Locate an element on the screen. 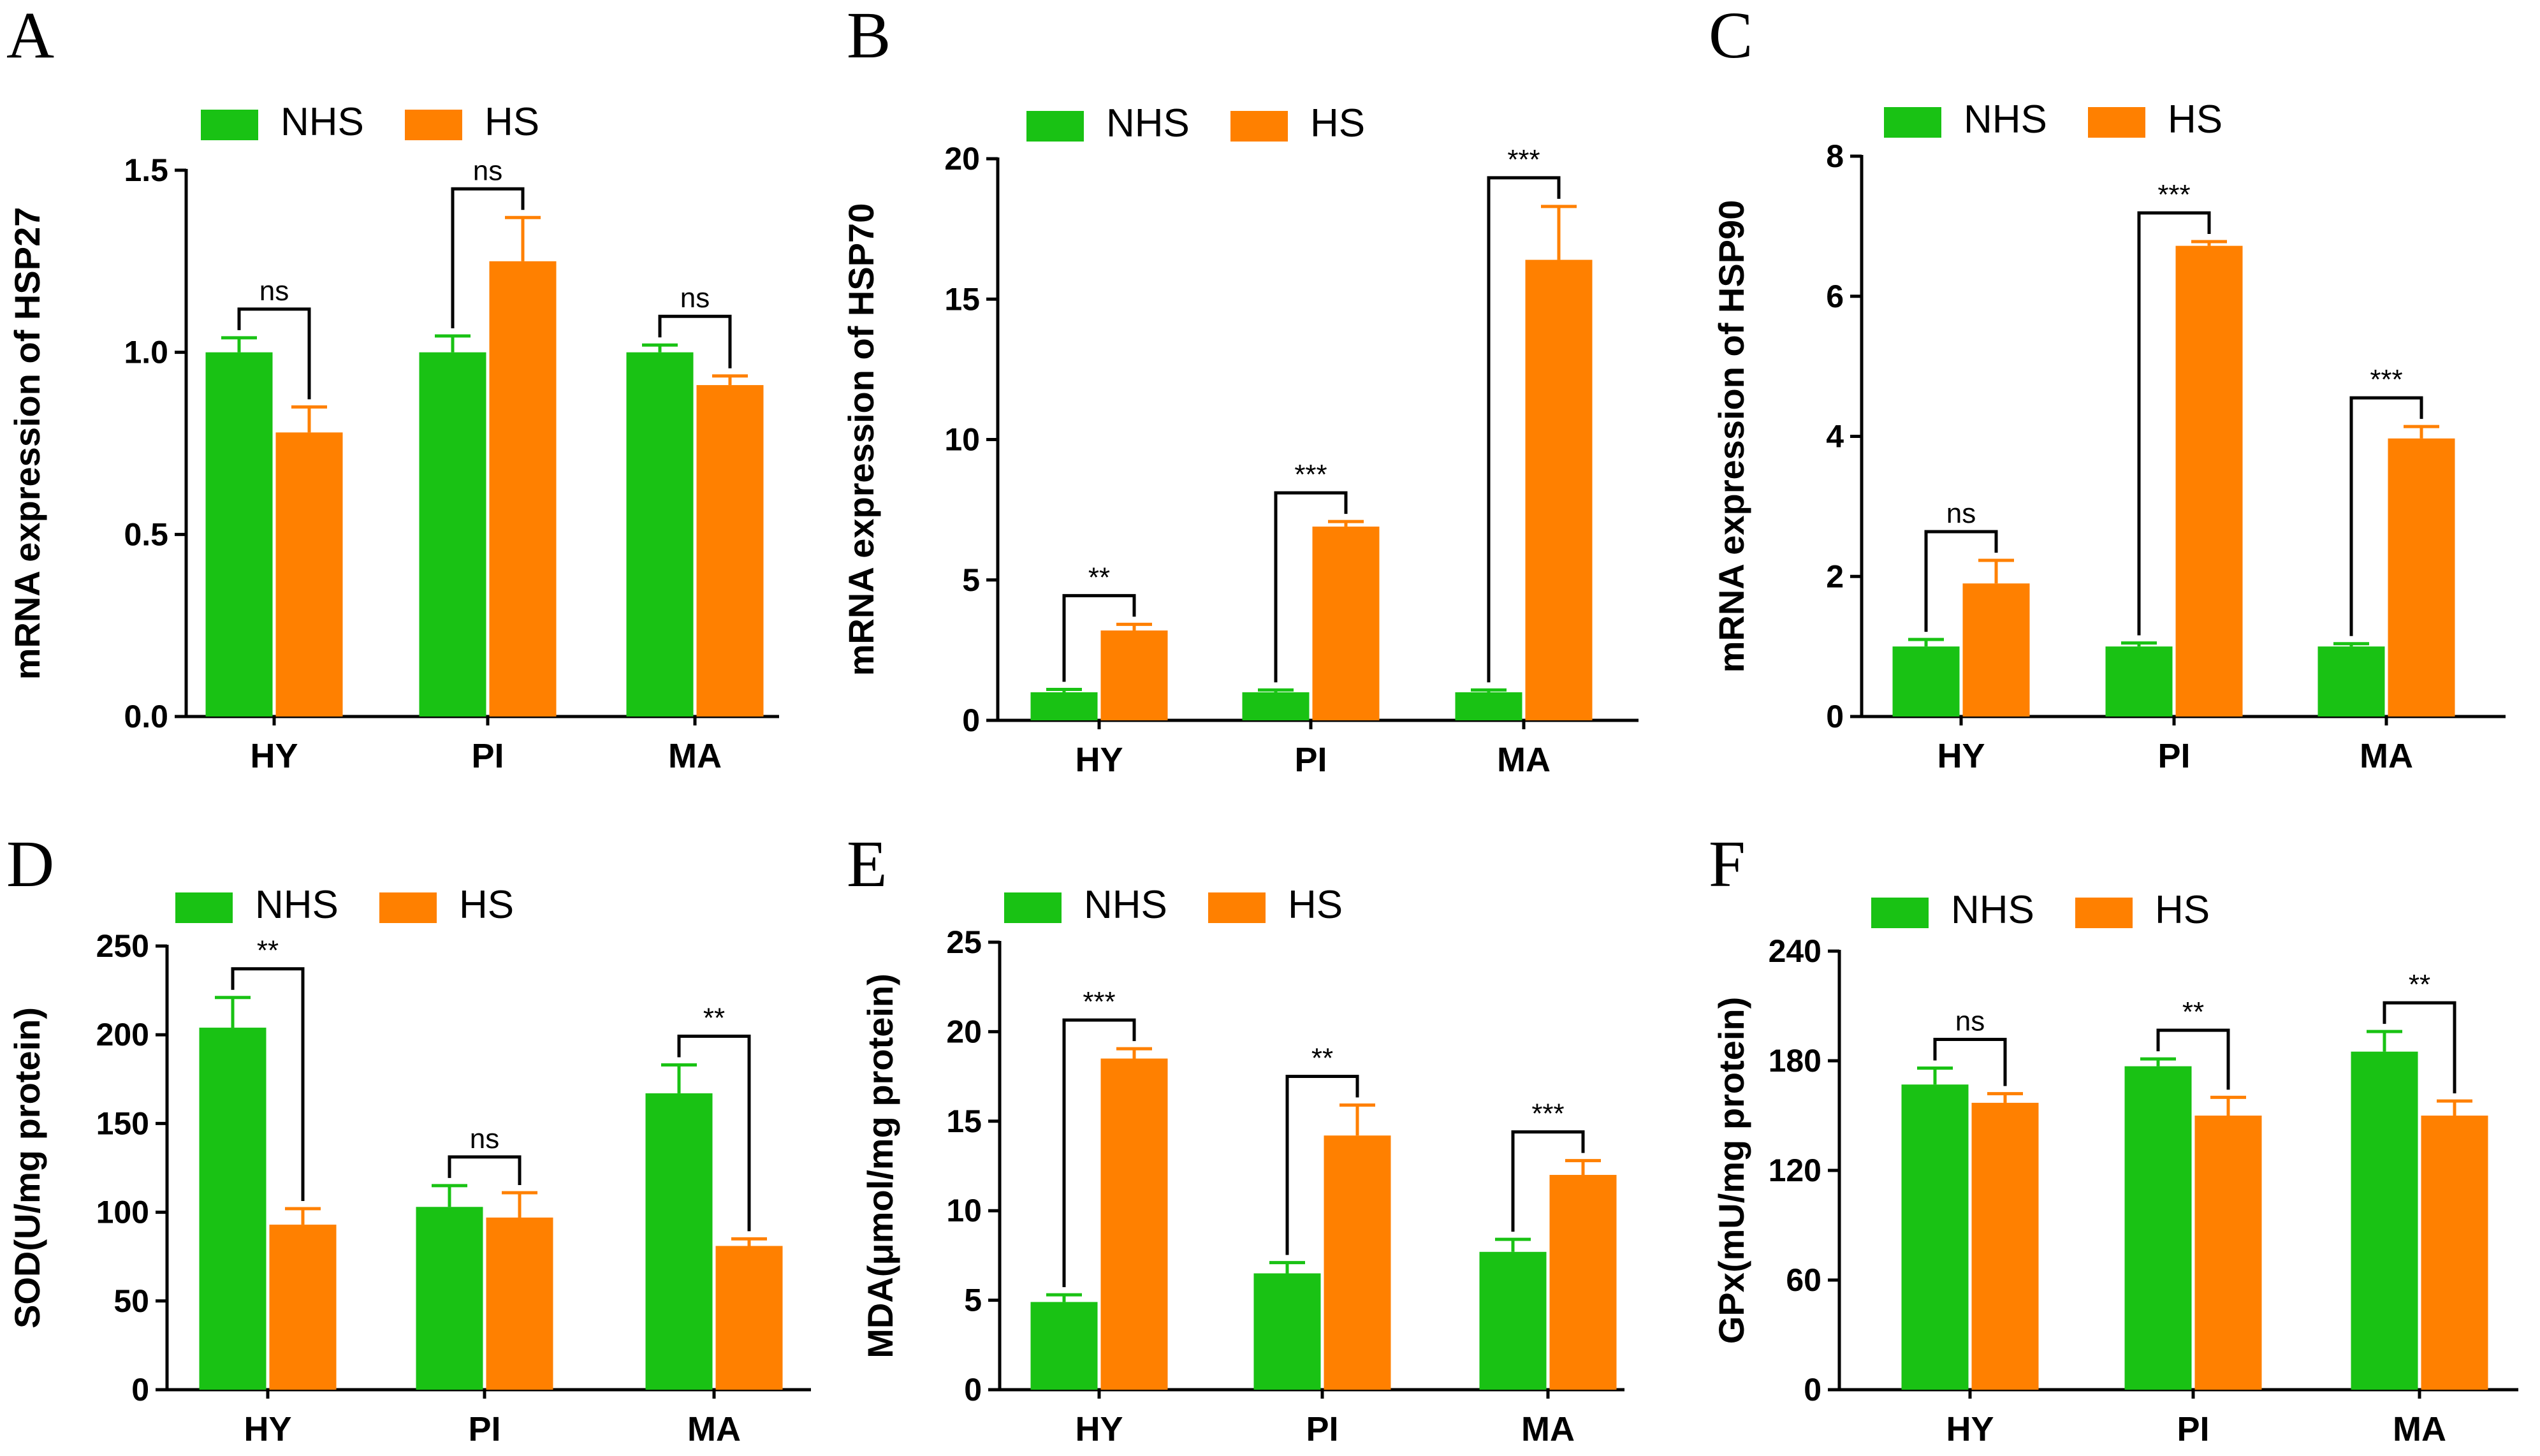  y-tick-label: 5 is located at coordinates (971, 580).